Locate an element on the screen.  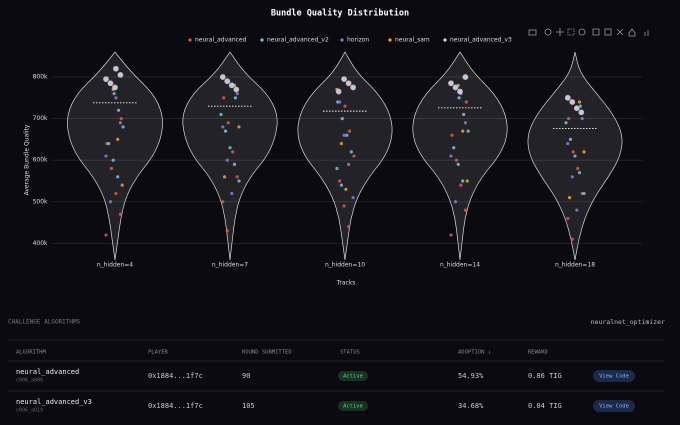
tool-autoscale is located at coordinates (620, 32).